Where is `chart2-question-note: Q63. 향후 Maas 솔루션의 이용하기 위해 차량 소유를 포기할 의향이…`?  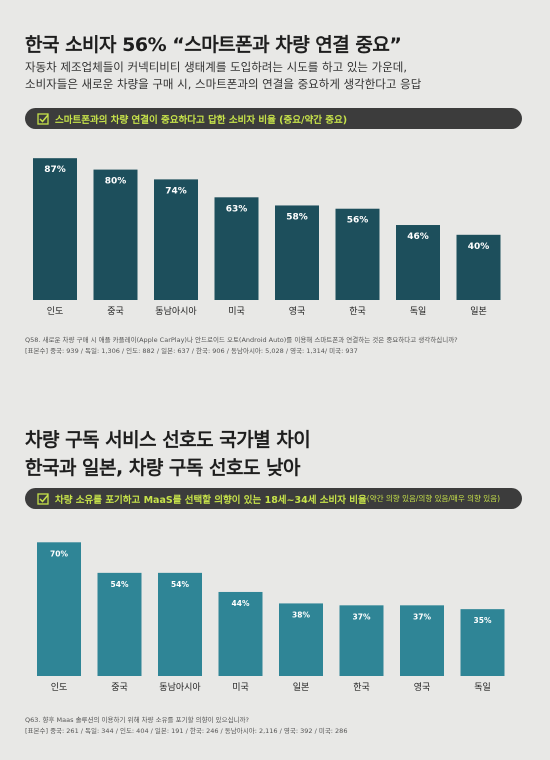
chart2-question-note: Q63. 향후 Maas 솔루션의 이용하기 위해 차량 소유를 포기할 의향이… is located at coordinates (137, 720).